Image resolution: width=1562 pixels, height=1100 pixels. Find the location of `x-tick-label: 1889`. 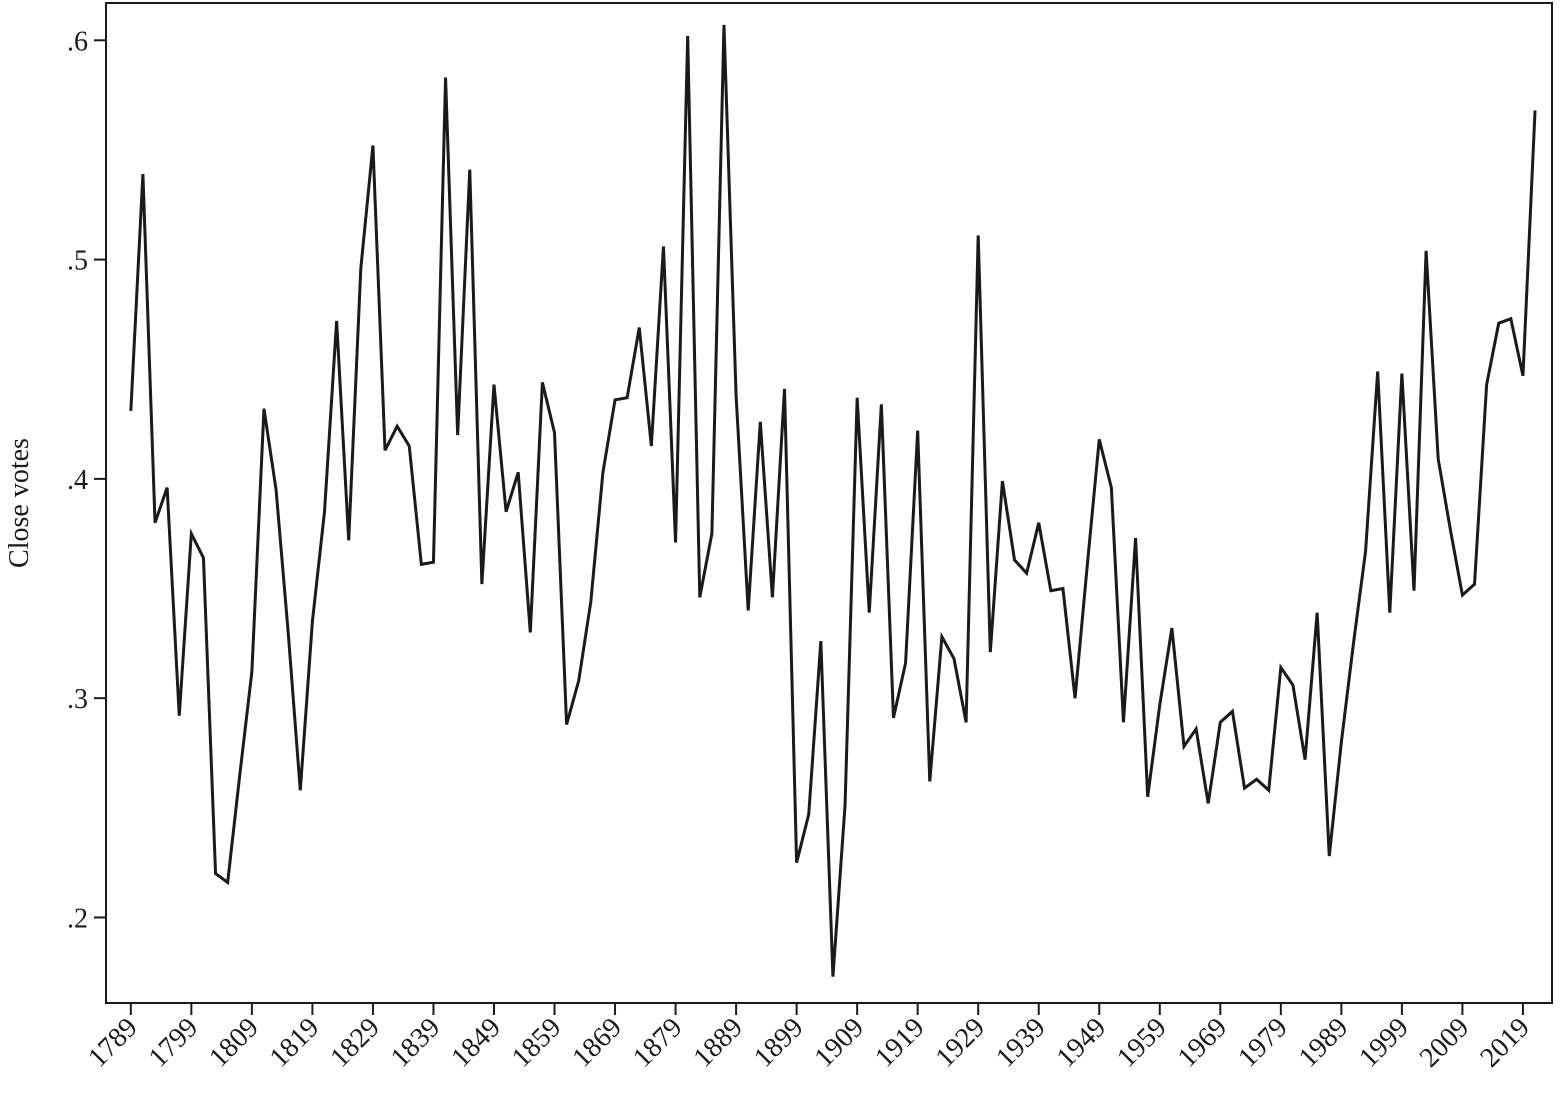

x-tick-label: 1889 is located at coordinates (719, 1043).